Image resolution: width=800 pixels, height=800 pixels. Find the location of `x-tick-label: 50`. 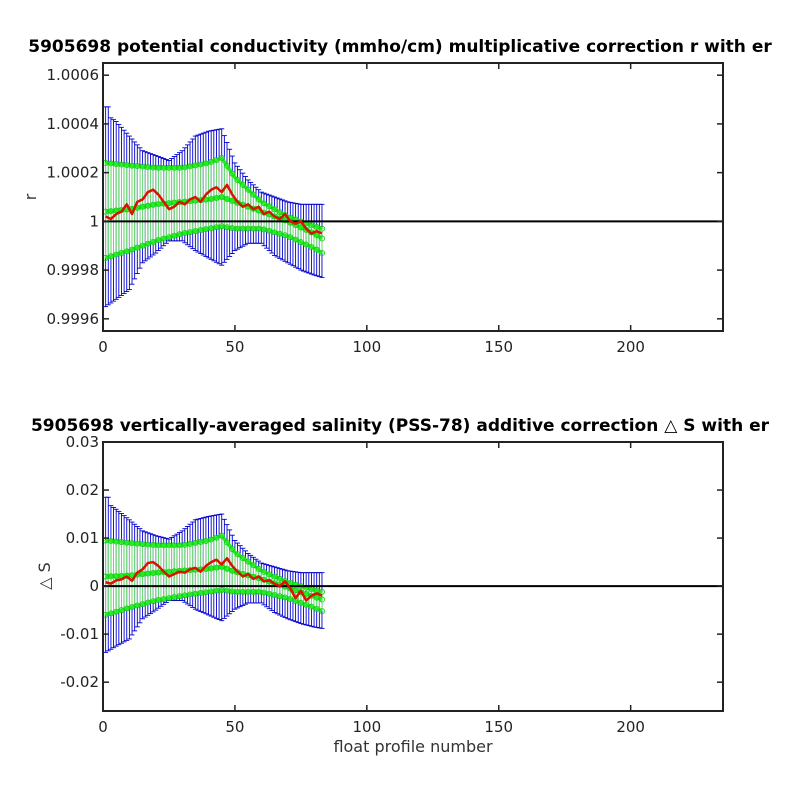

x-tick-label: 50 is located at coordinates (234, 727).